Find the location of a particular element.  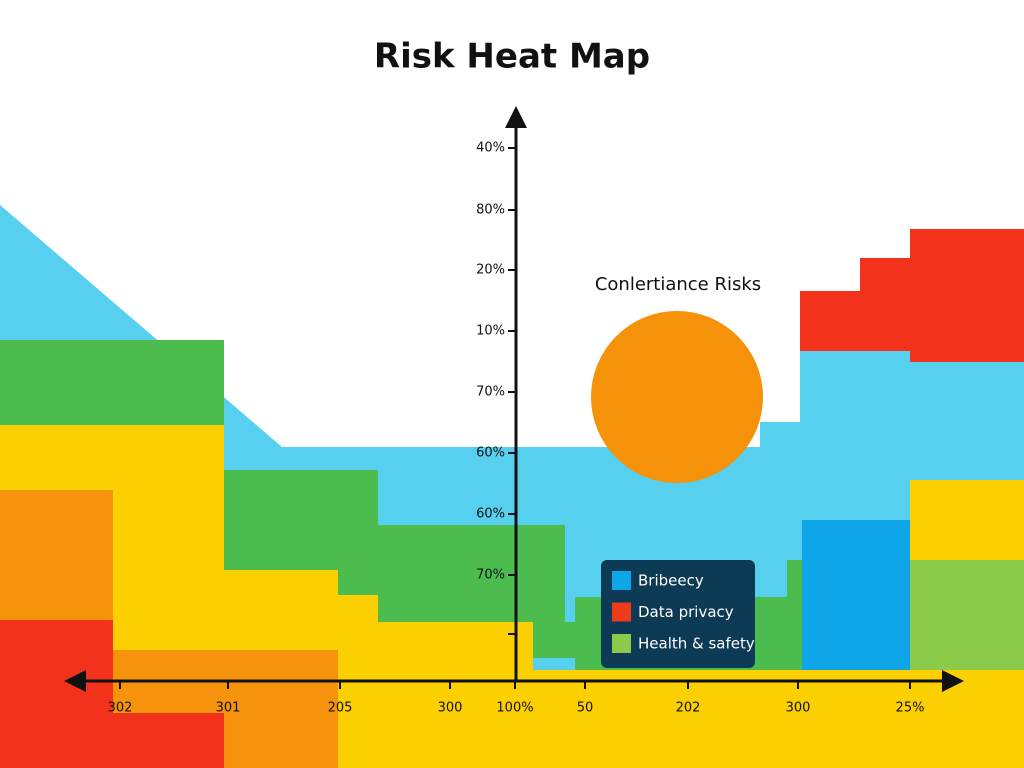

x-tick-label: 100% is located at coordinates (514, 708).